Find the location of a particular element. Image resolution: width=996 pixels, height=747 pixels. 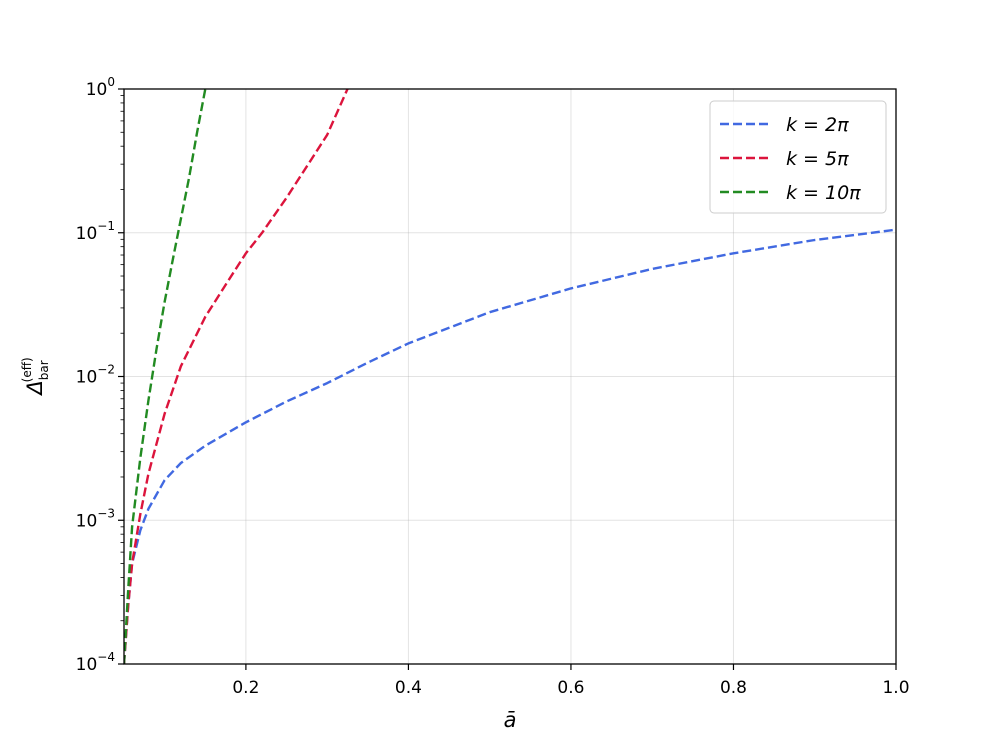

y-tick-label: 10⁰ is located at coordinates (100, 87).